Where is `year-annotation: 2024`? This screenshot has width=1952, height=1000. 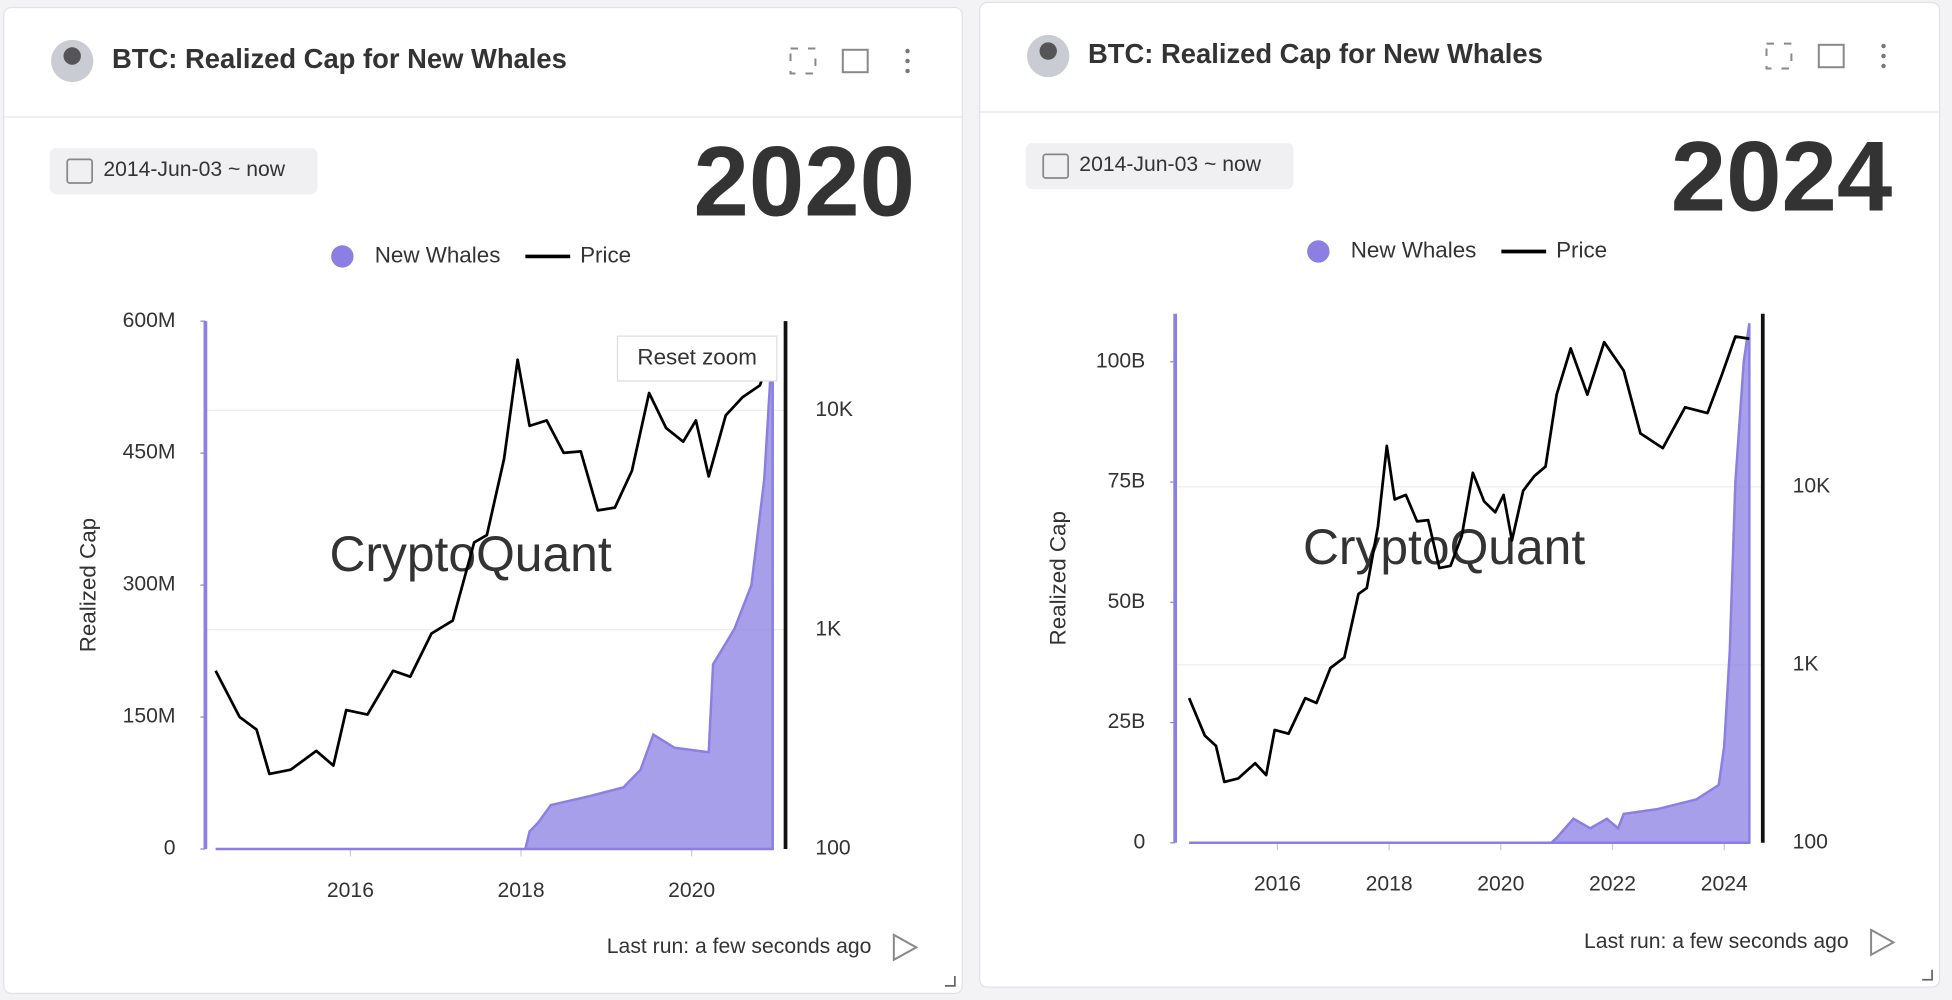
year-annotation: 2024 is located at coordinates (1782, 177).